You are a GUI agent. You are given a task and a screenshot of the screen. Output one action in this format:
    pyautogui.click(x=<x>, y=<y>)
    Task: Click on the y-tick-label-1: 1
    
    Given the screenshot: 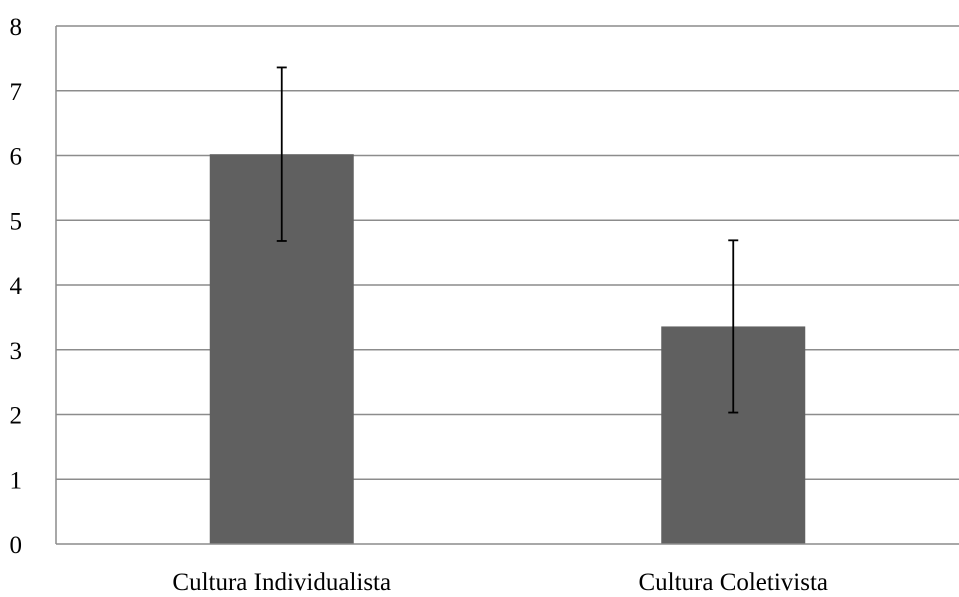 What is the action you would take?
    pyautogui.click(x=16, y=480)
    